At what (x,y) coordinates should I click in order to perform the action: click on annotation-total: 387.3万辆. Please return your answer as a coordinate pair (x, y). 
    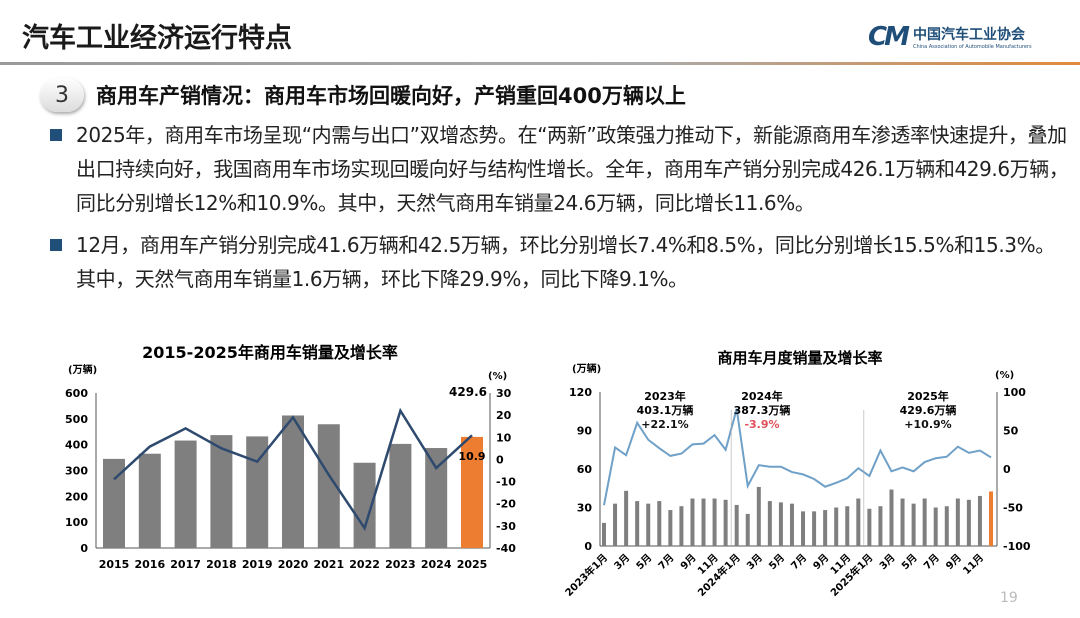
    Looking at the image, I should click on (762, 410).